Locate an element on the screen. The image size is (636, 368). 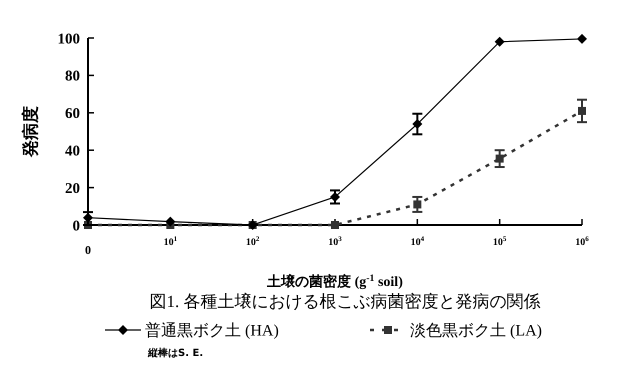
text: 縦棒はS. E. is located at coordinates (175, 353).